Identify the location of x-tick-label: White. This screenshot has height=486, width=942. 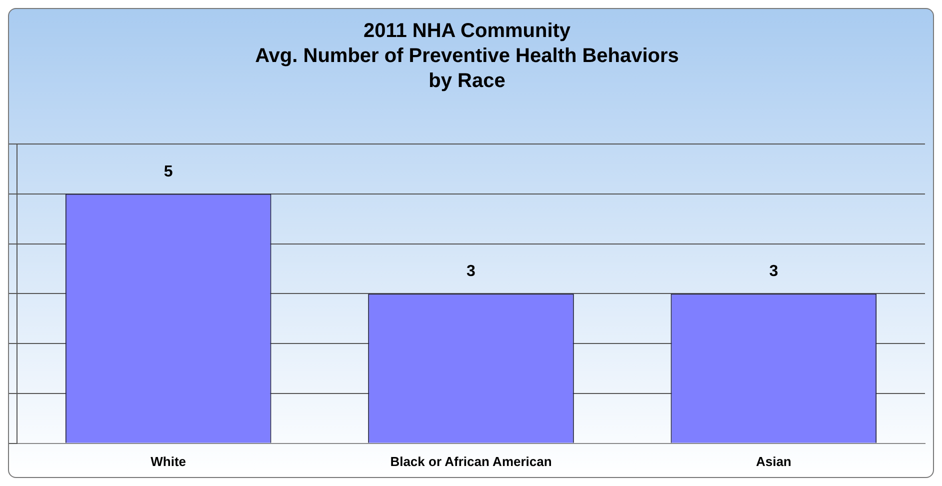
(168, 461).